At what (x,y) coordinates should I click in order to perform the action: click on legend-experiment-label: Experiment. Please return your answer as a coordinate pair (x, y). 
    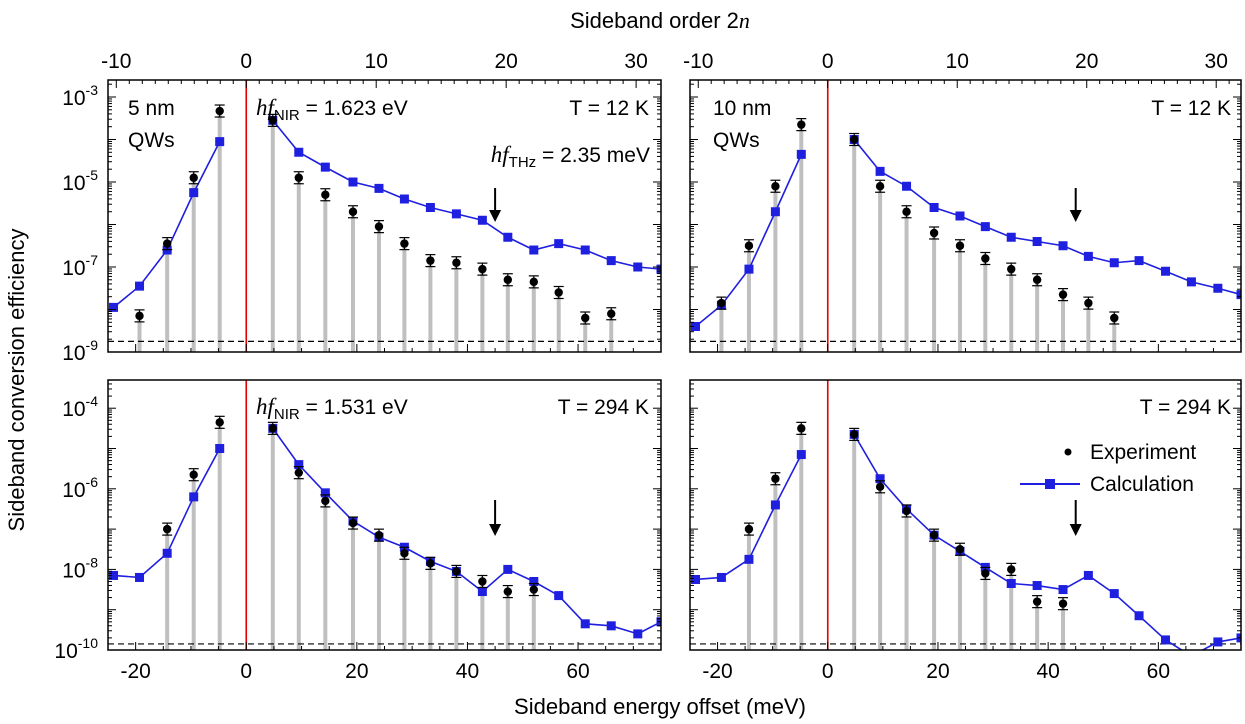
    Looking at the image, I should click on (1143, 452).